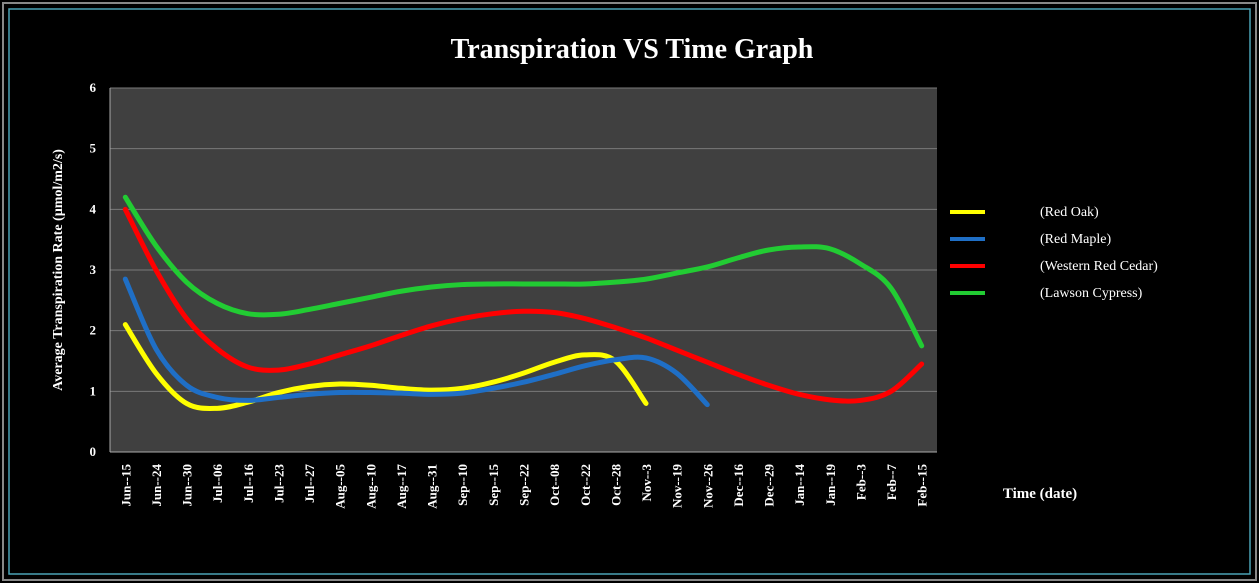 Image resolution: width=1259 pixels, height=583 pixels. Describe the element at coordinates (524, 485) in the screenshot. I see `x-tick-label: Sep--22` at that location.